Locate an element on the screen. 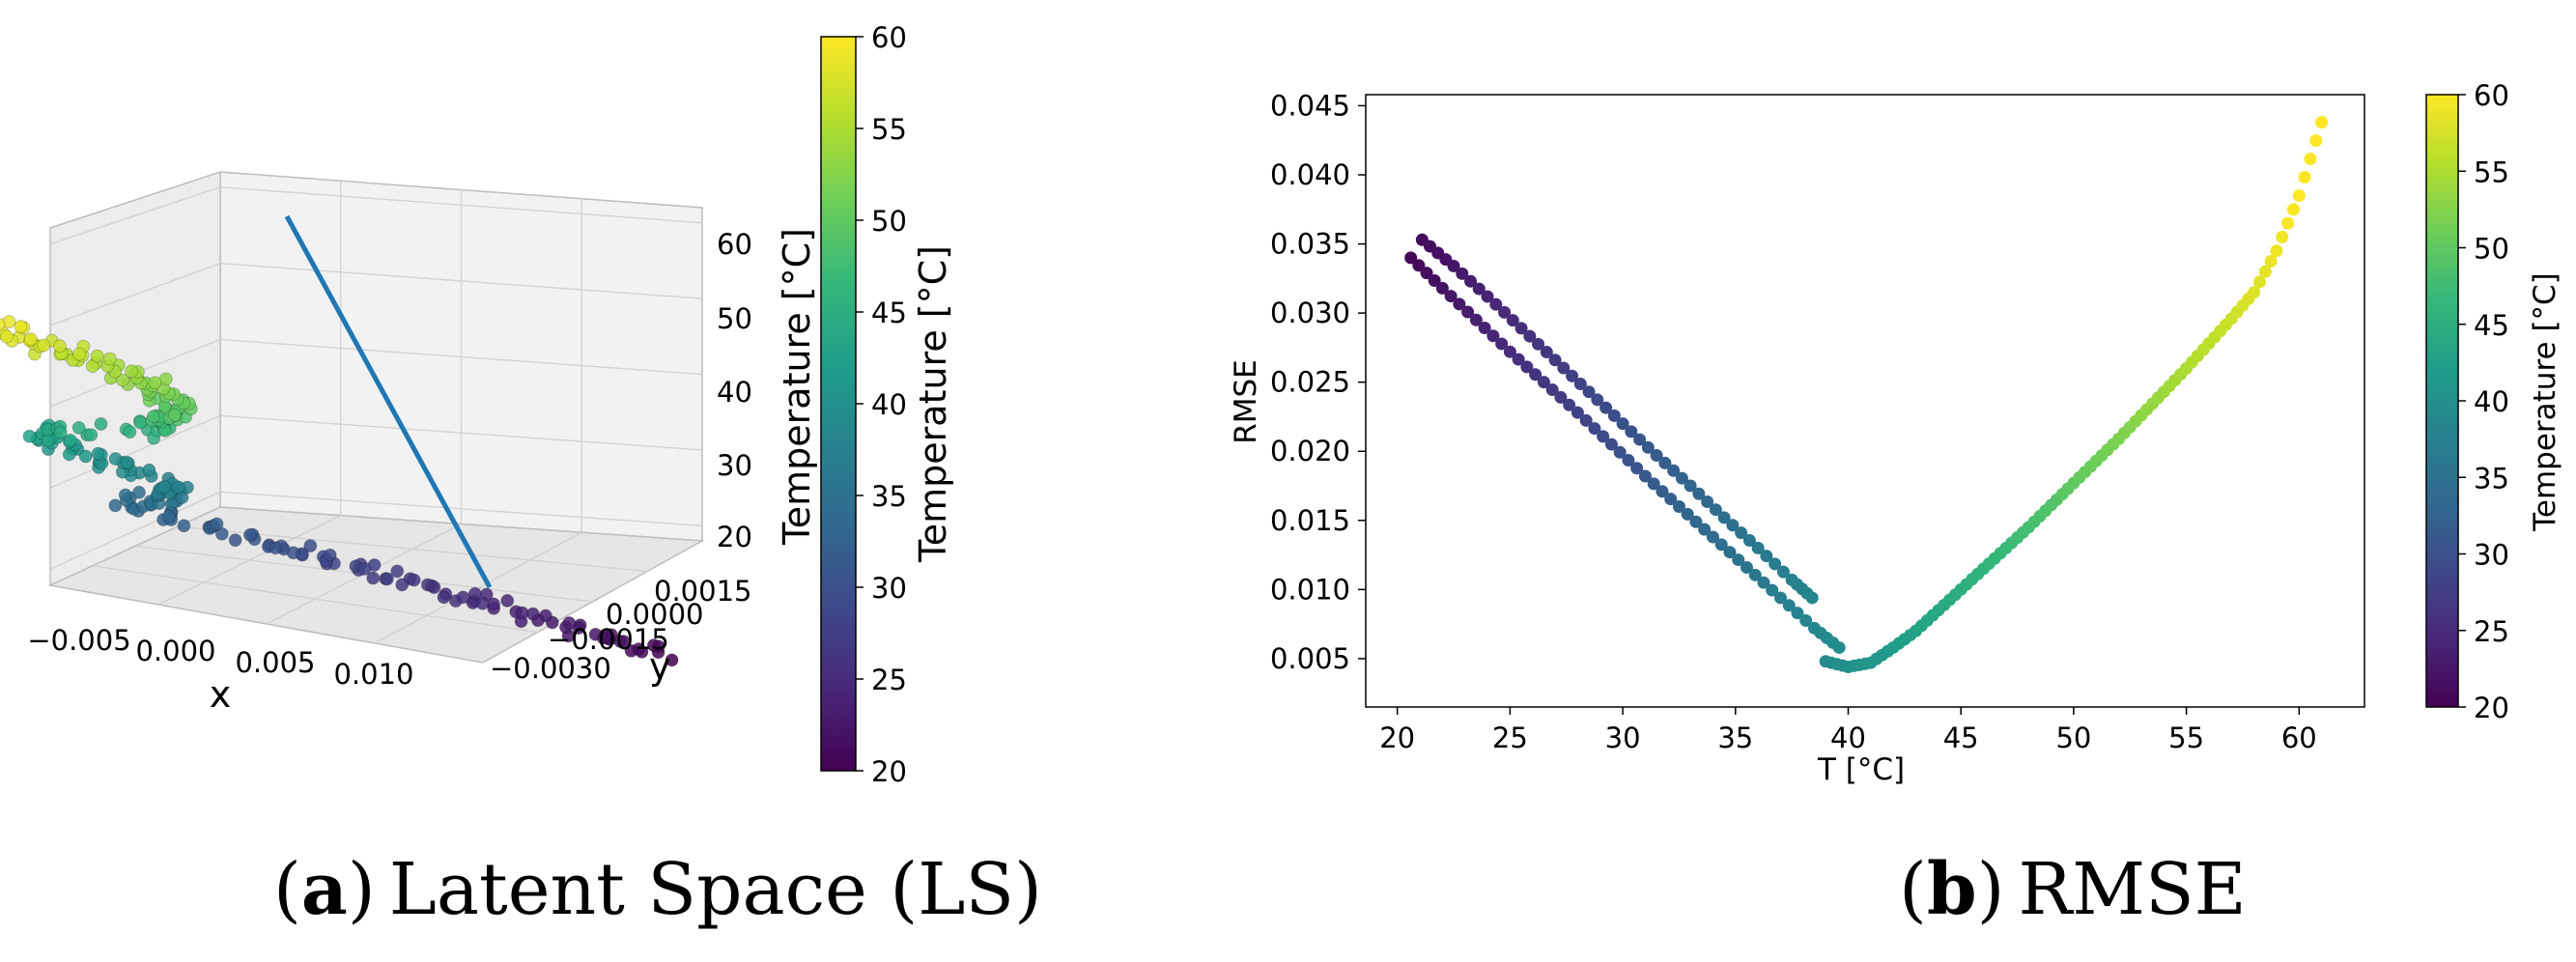  x-tick-label: 25 is located at coordinates (1510, 738).